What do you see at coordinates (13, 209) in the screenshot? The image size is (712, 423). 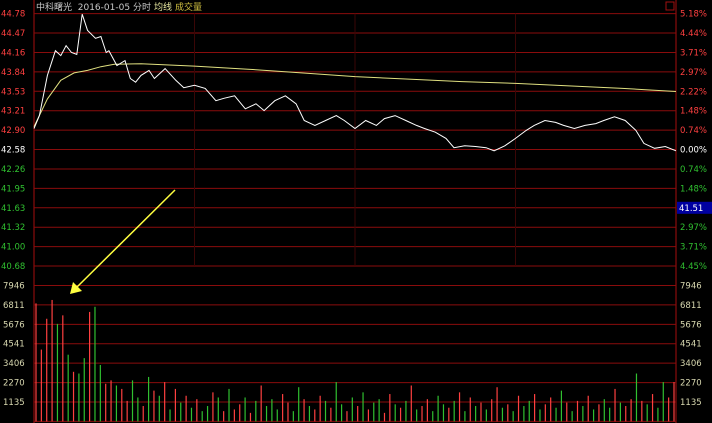 I see `price-tick-label: 41.63` at bounding box center [13, 209].